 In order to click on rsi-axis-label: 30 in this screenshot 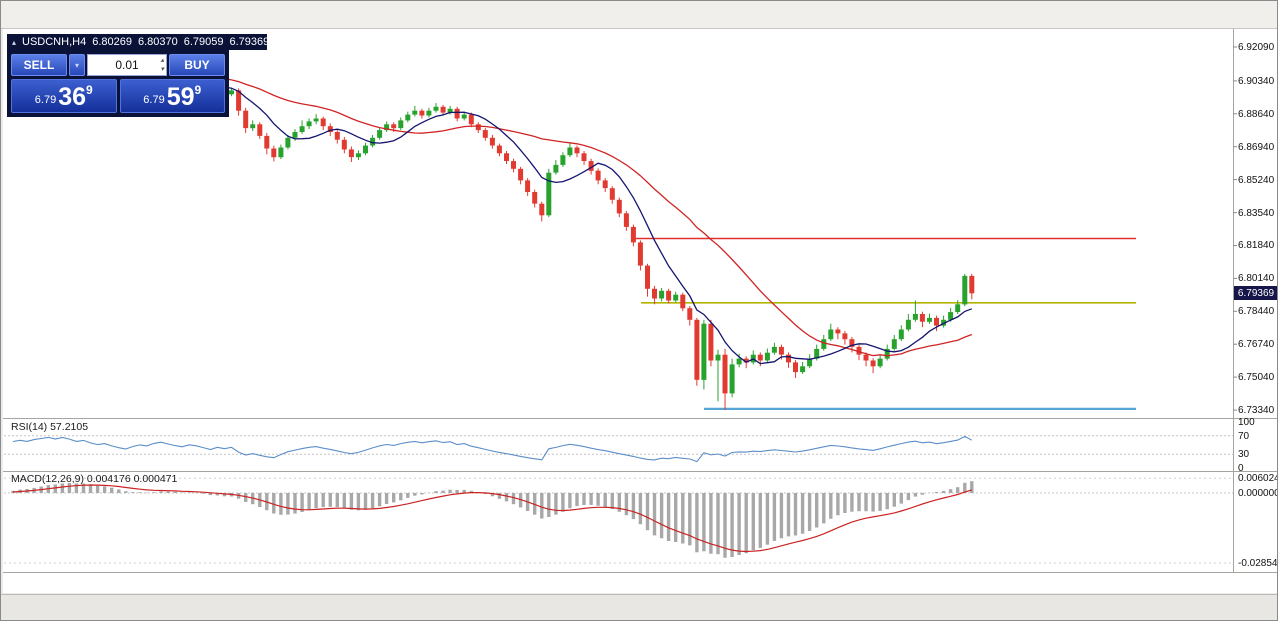, I will do `click(1244, 455)`.